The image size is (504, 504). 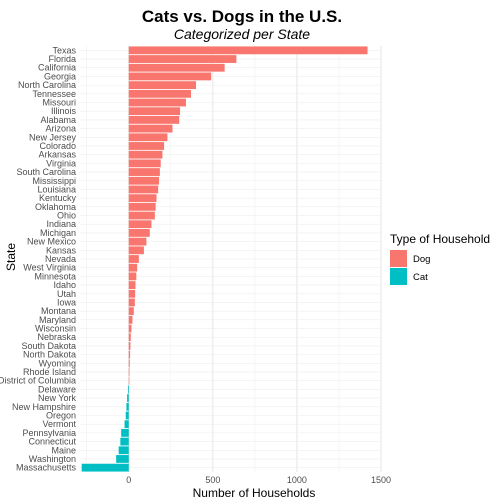 What do you see at coordinates (142, 198) in the screenshot?
I see `bar-kentucky` at bounding box center [142, 198].